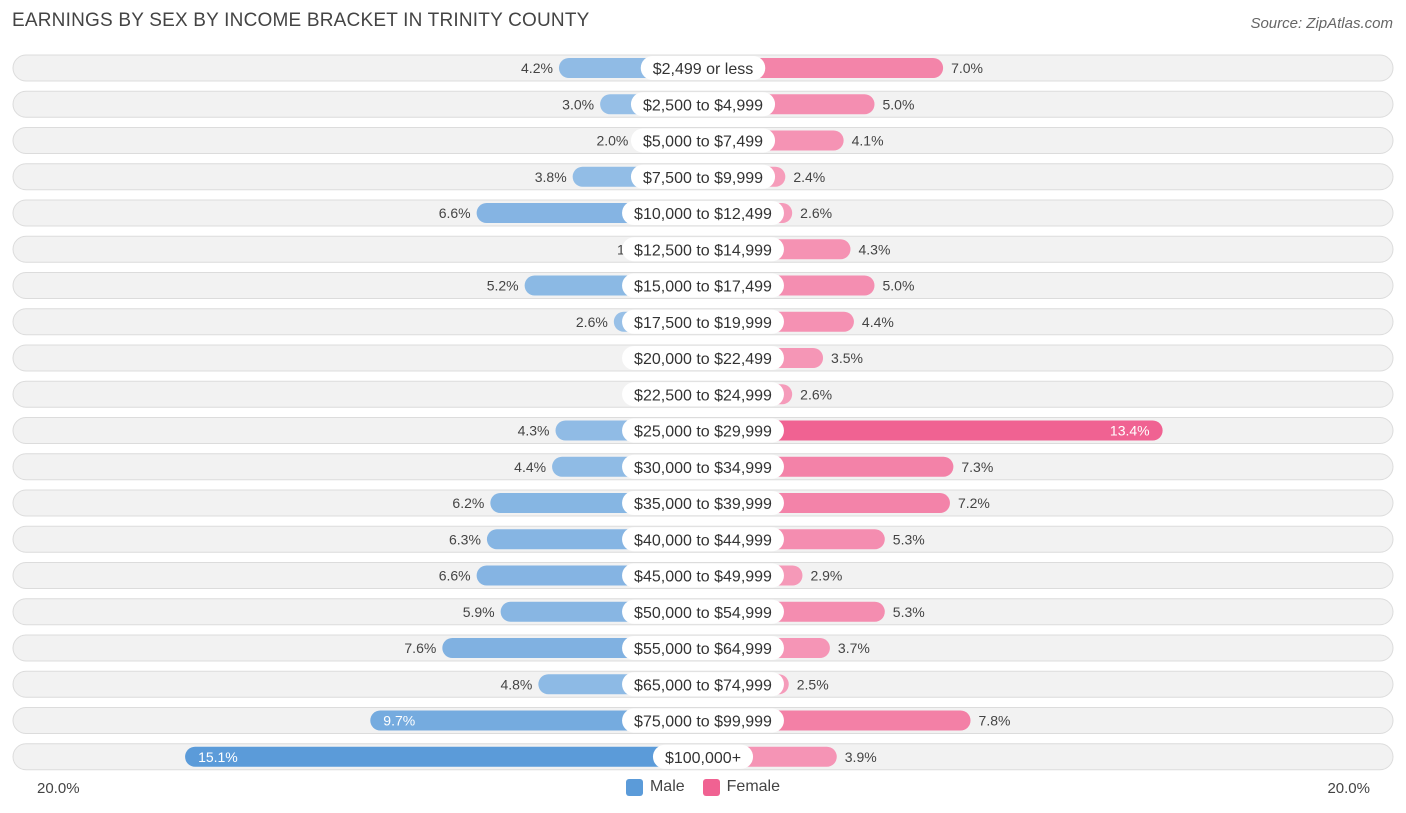 The height and width of the screenshot is (813, 1406). I want to click on female-bar, so click(933, 430).